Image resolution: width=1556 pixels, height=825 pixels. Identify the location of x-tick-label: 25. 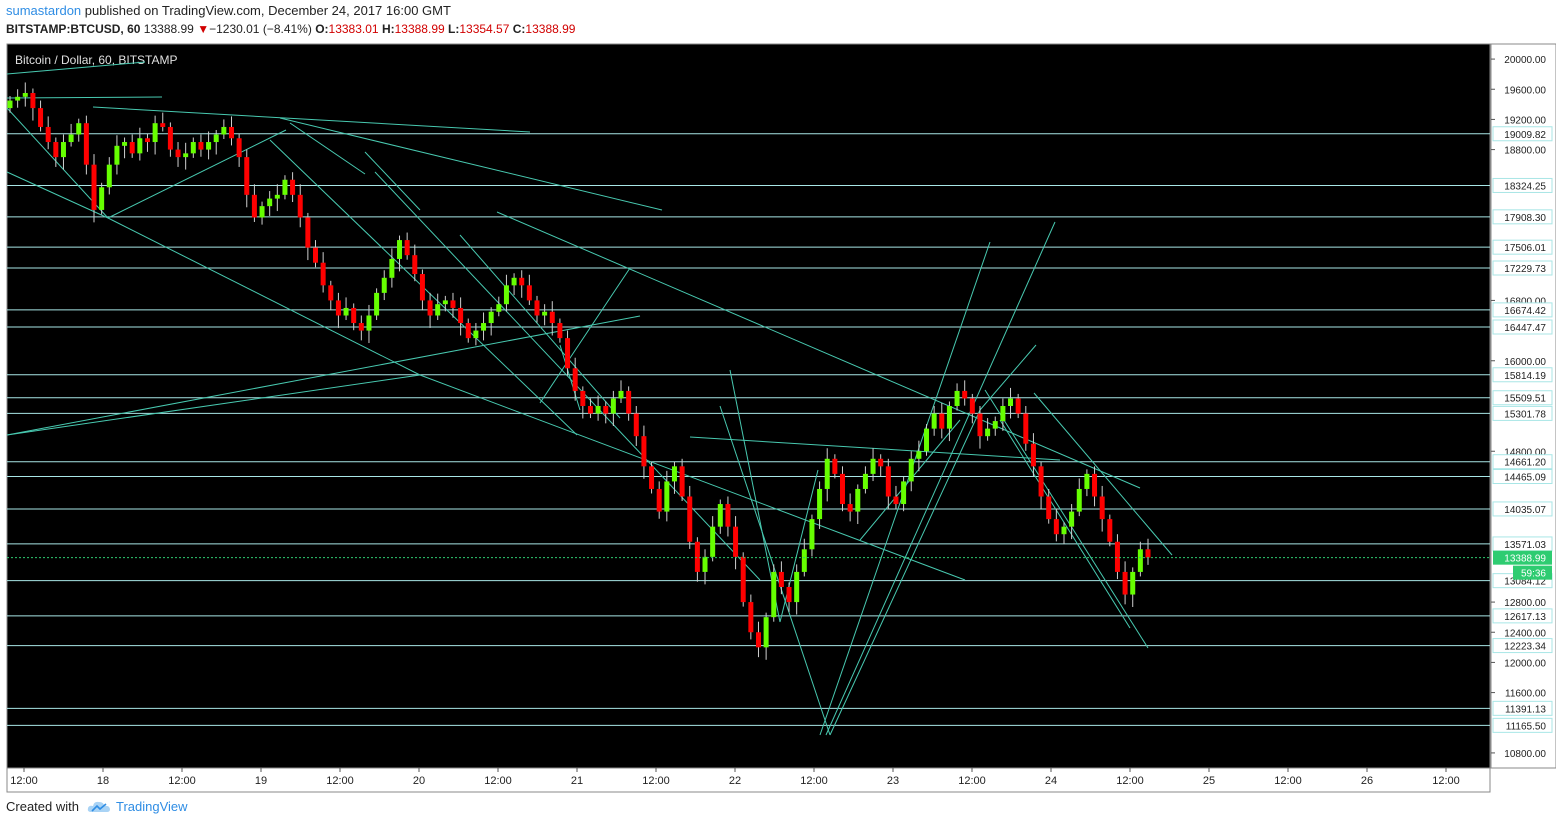
(1209, 781).